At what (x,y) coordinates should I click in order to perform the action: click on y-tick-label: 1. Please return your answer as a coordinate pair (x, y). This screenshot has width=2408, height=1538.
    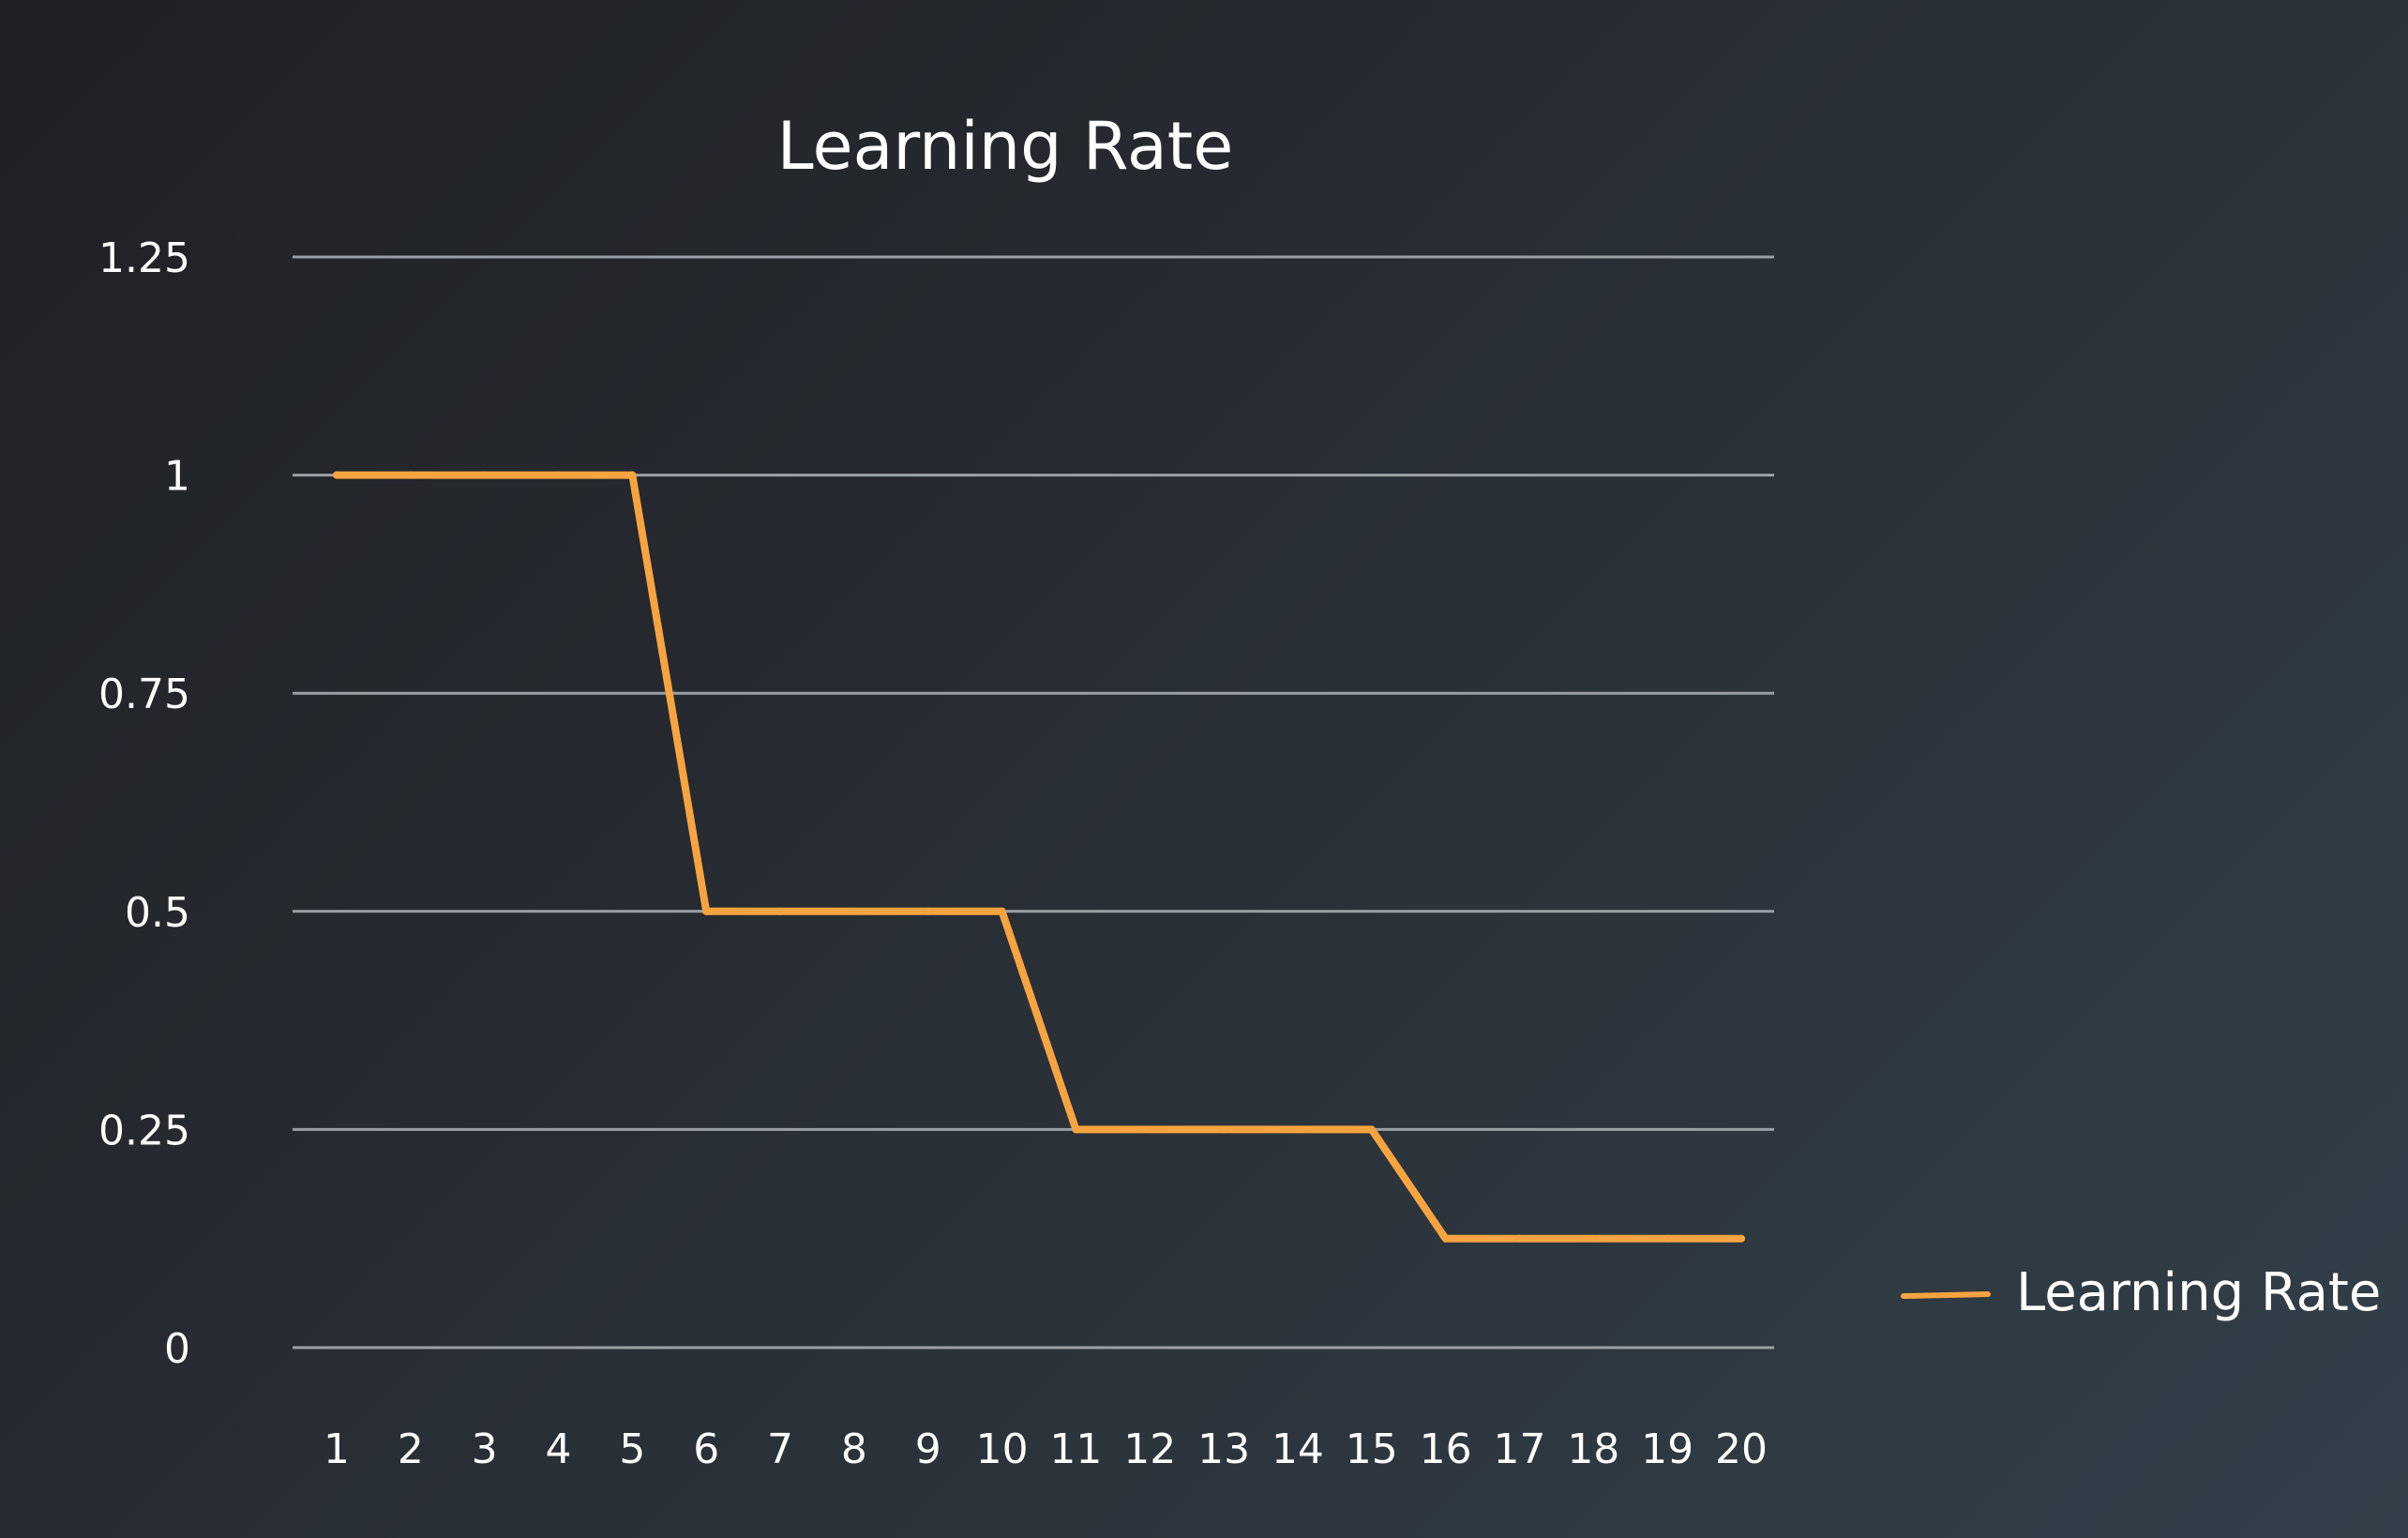
    Looking at the image, I should click on (177, 477).